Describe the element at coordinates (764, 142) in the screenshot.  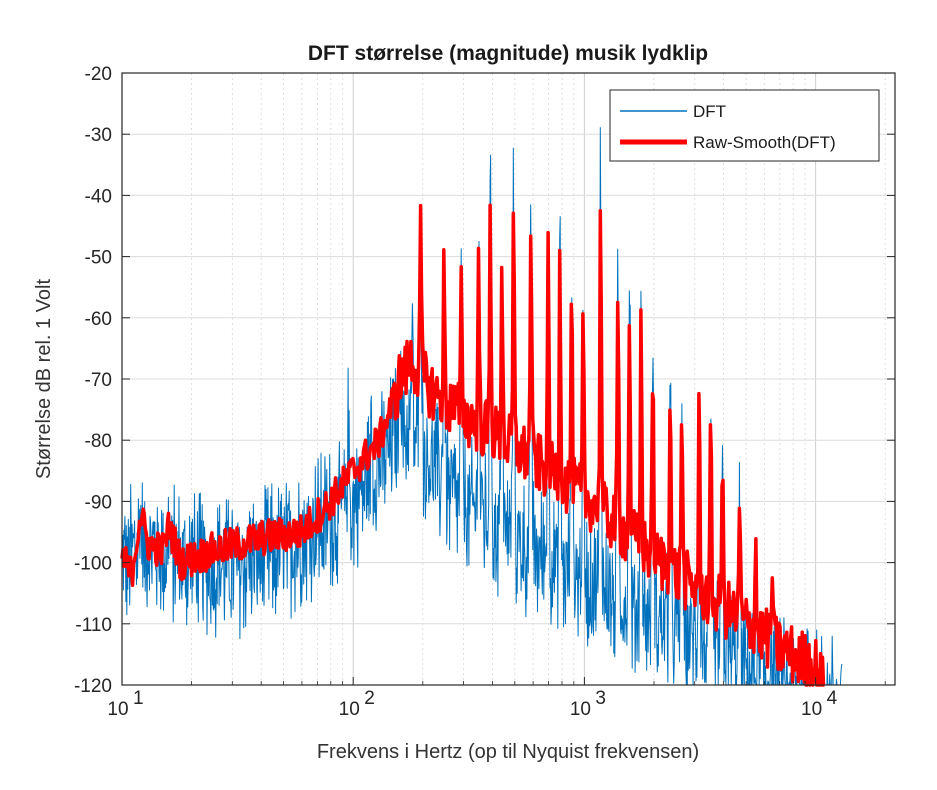
I see `legend-label-smooth: Raw-Smooth(DFT)` at that location.